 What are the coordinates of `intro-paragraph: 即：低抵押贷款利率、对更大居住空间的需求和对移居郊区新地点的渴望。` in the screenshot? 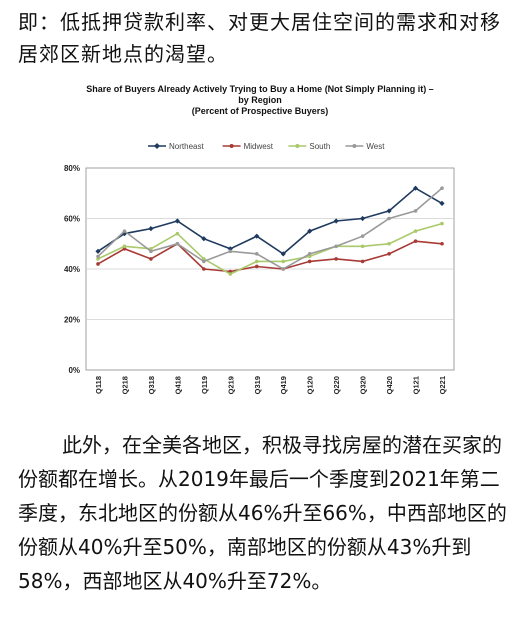 It's located at (259, 38).